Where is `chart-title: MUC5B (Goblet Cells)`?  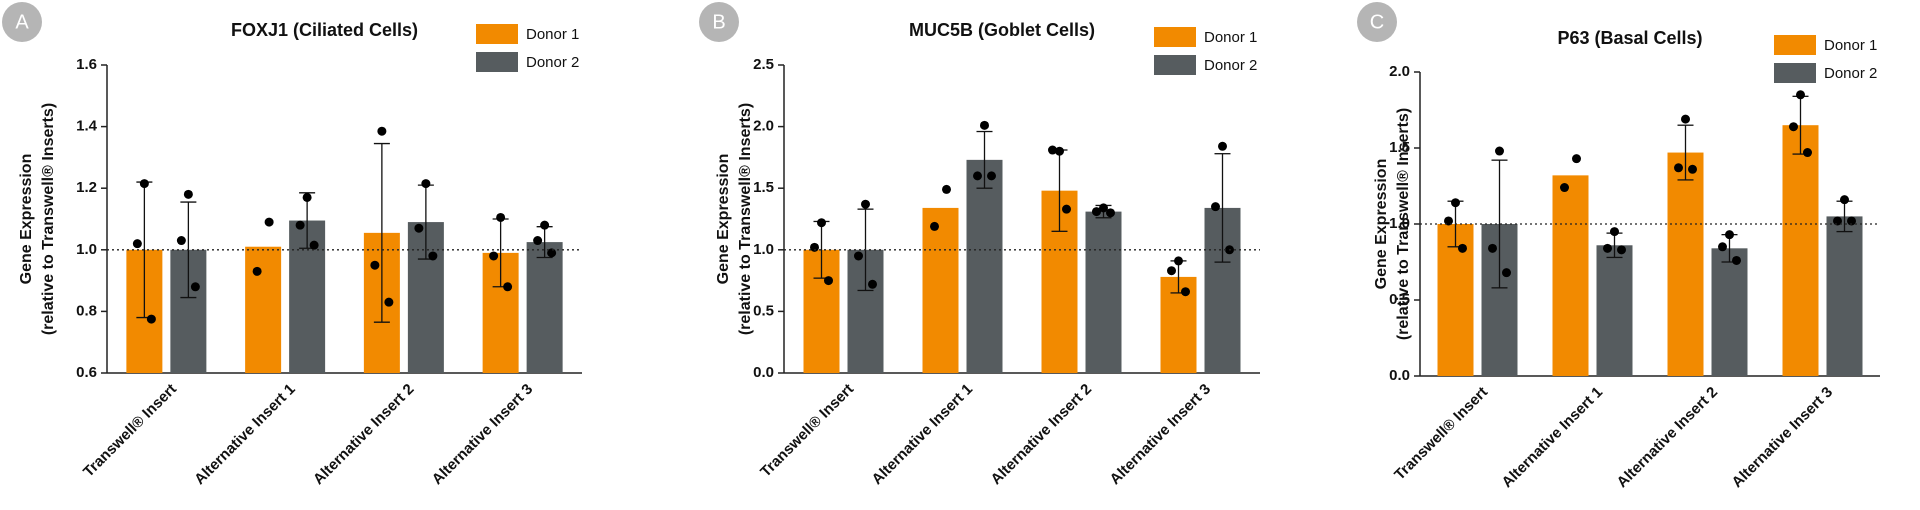 chart-title: MUC5B (Goblet Cells) is located at coordinates (1002, 30).